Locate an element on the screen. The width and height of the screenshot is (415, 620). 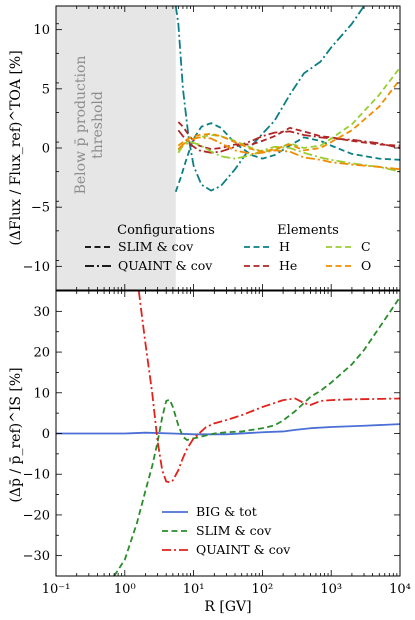
shade-label-line1: Below p̄ production is located at coordinates (81, 125).